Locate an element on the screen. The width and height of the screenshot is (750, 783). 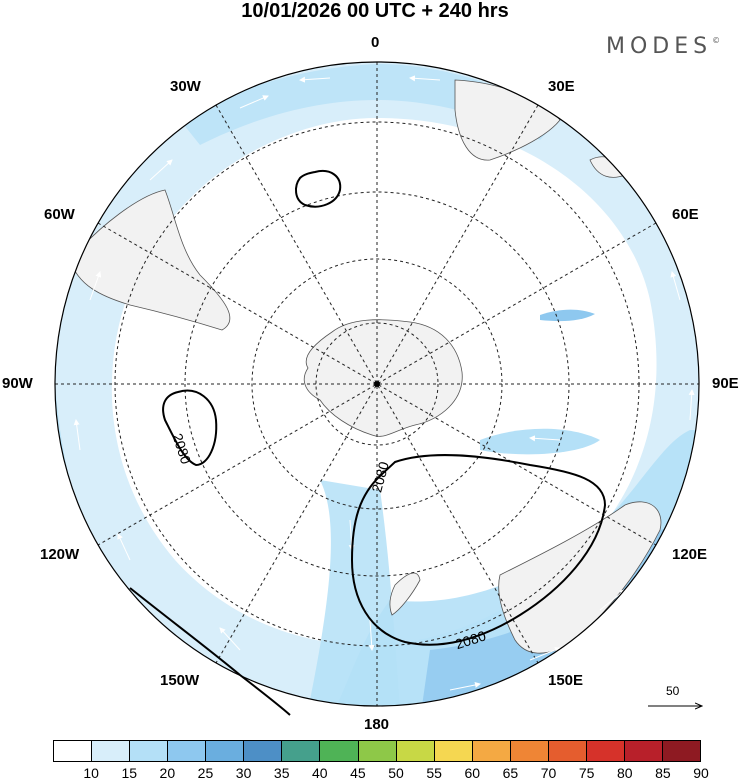
colorbar-tick-label: 80 is located at coordinates (624, 773).